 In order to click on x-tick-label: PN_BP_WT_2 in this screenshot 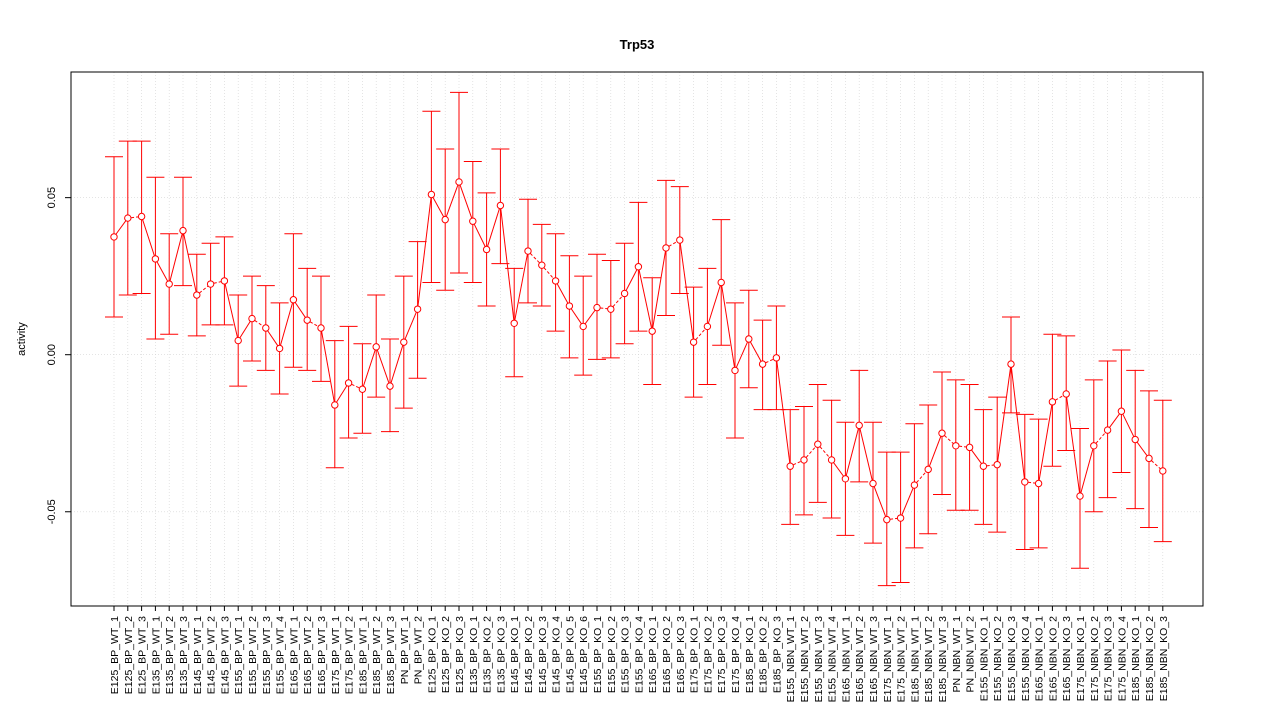, I will do `click(419, 650)`.